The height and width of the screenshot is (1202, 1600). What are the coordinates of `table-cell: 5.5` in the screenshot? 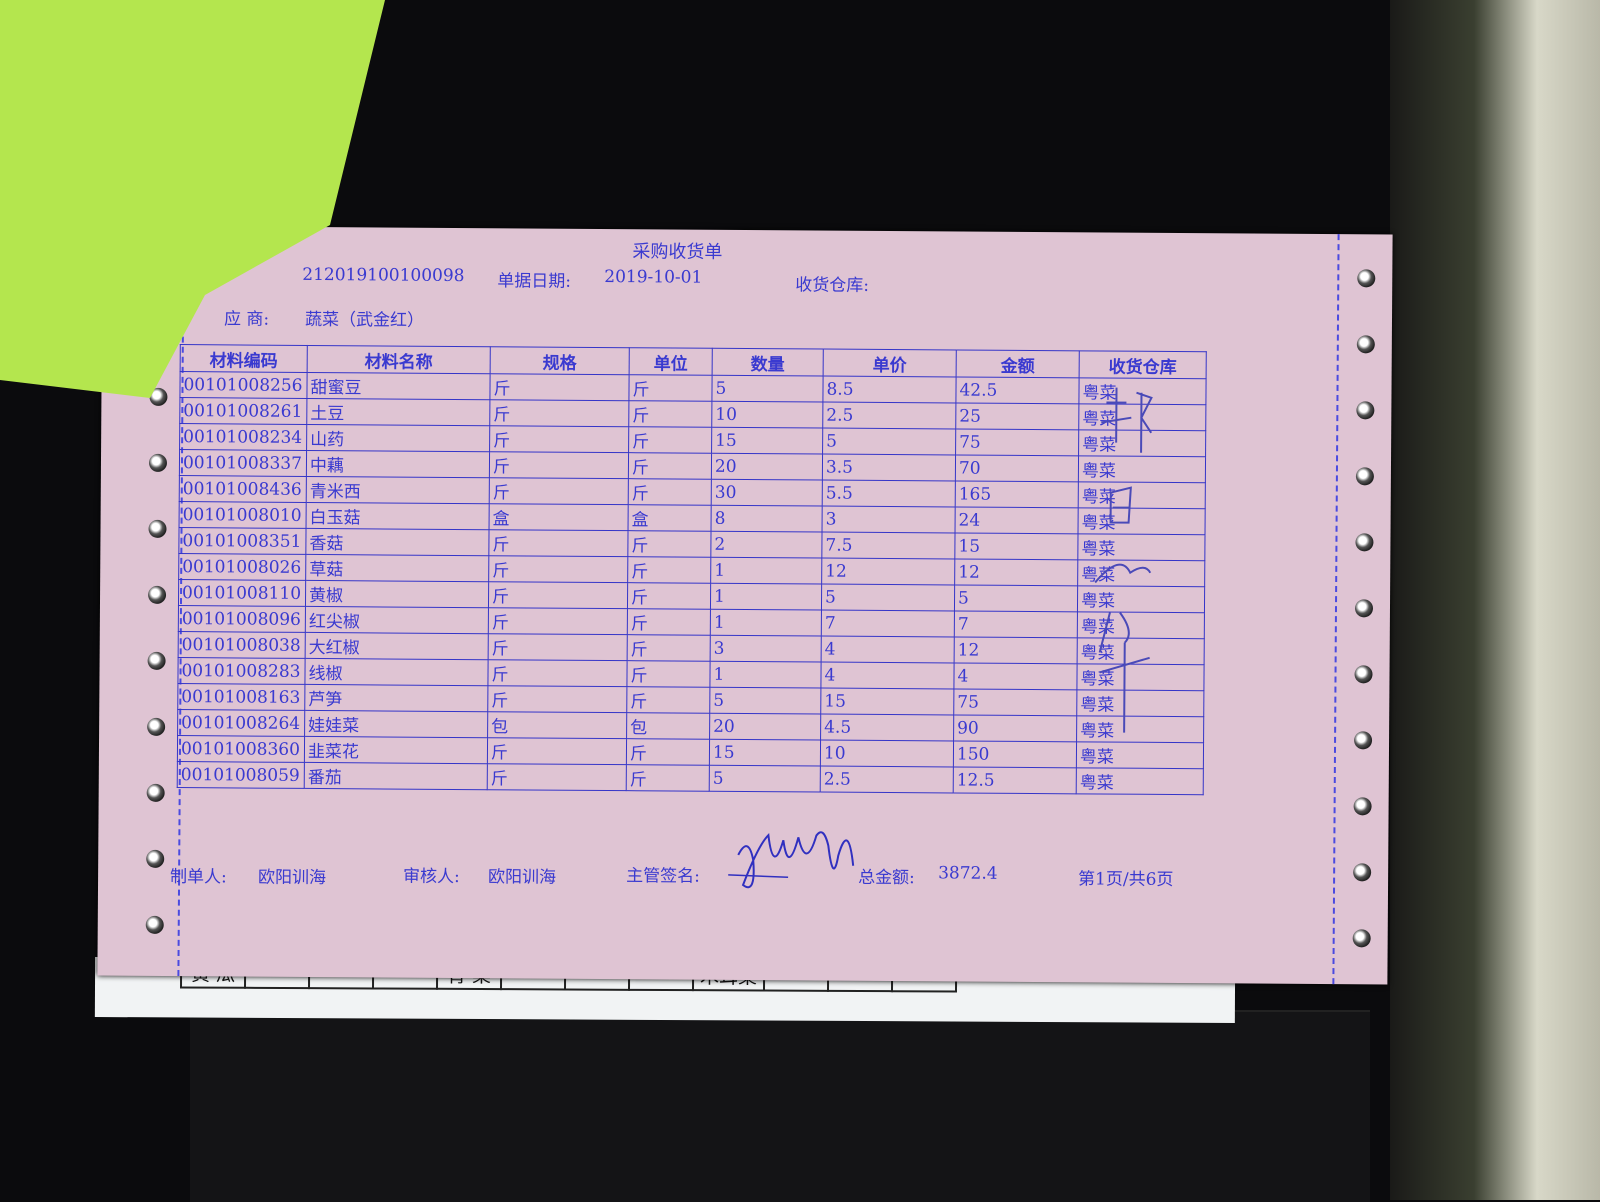 It's located at (889, 493).